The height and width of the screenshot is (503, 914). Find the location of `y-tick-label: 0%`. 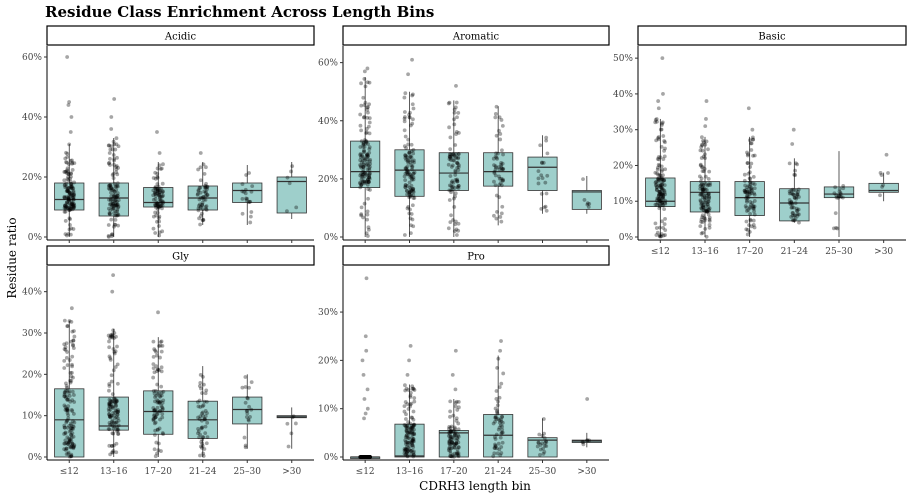

y-tick-label: 0% is located at coordinates (331, 458).